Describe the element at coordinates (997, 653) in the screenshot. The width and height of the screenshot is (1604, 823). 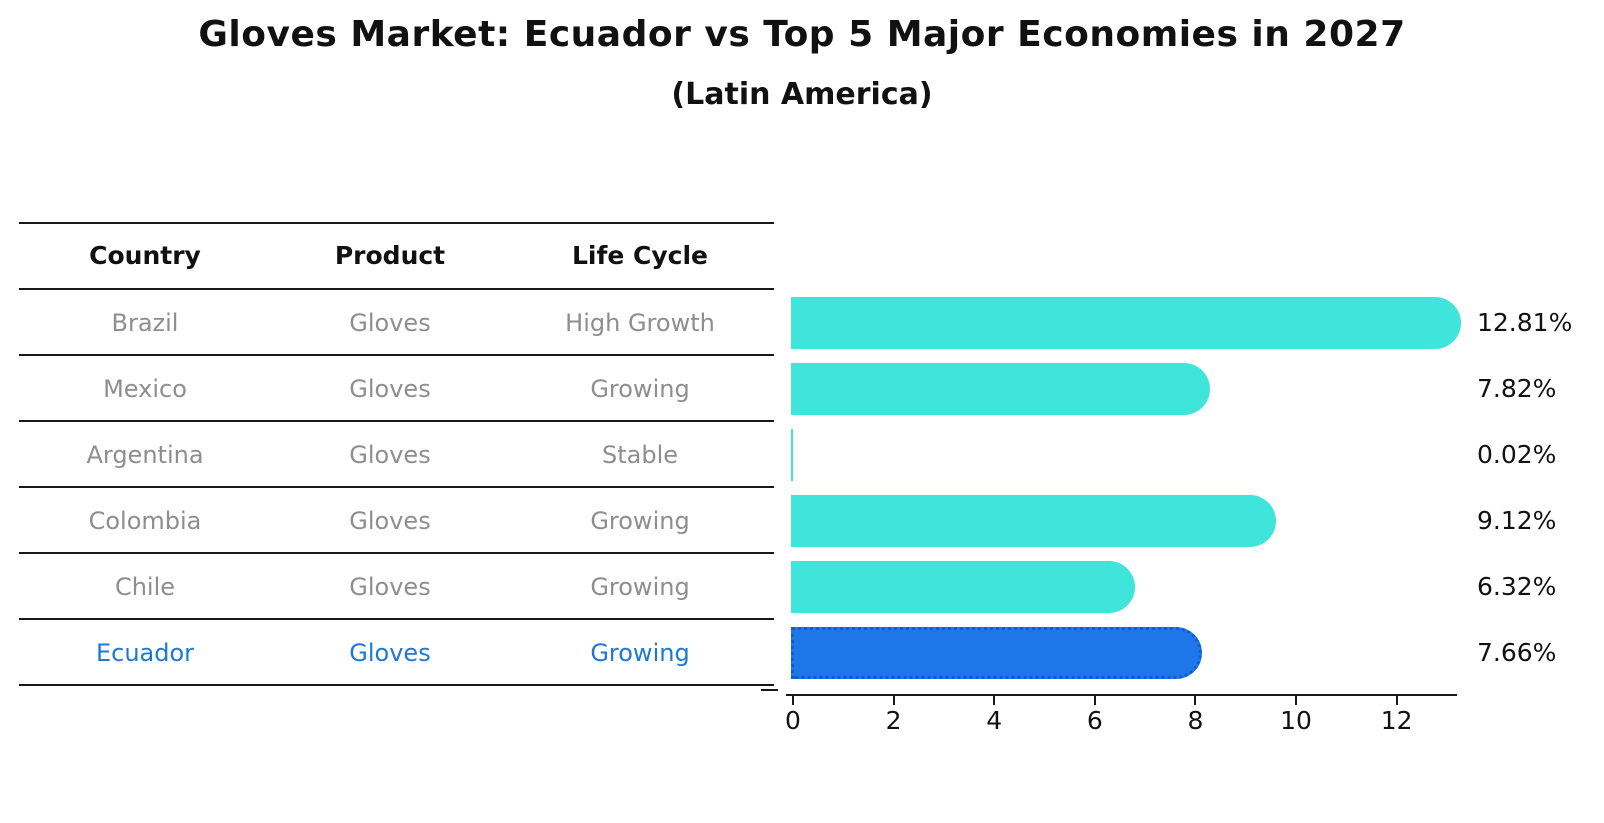
I see `bar-ecuador-highlighted` at that location.